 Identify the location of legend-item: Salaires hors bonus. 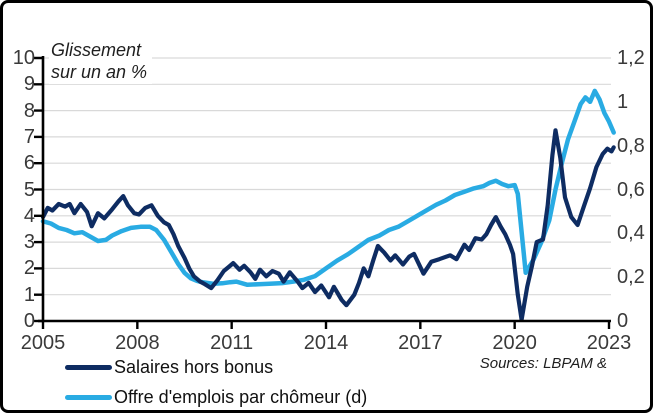
(216, 367).